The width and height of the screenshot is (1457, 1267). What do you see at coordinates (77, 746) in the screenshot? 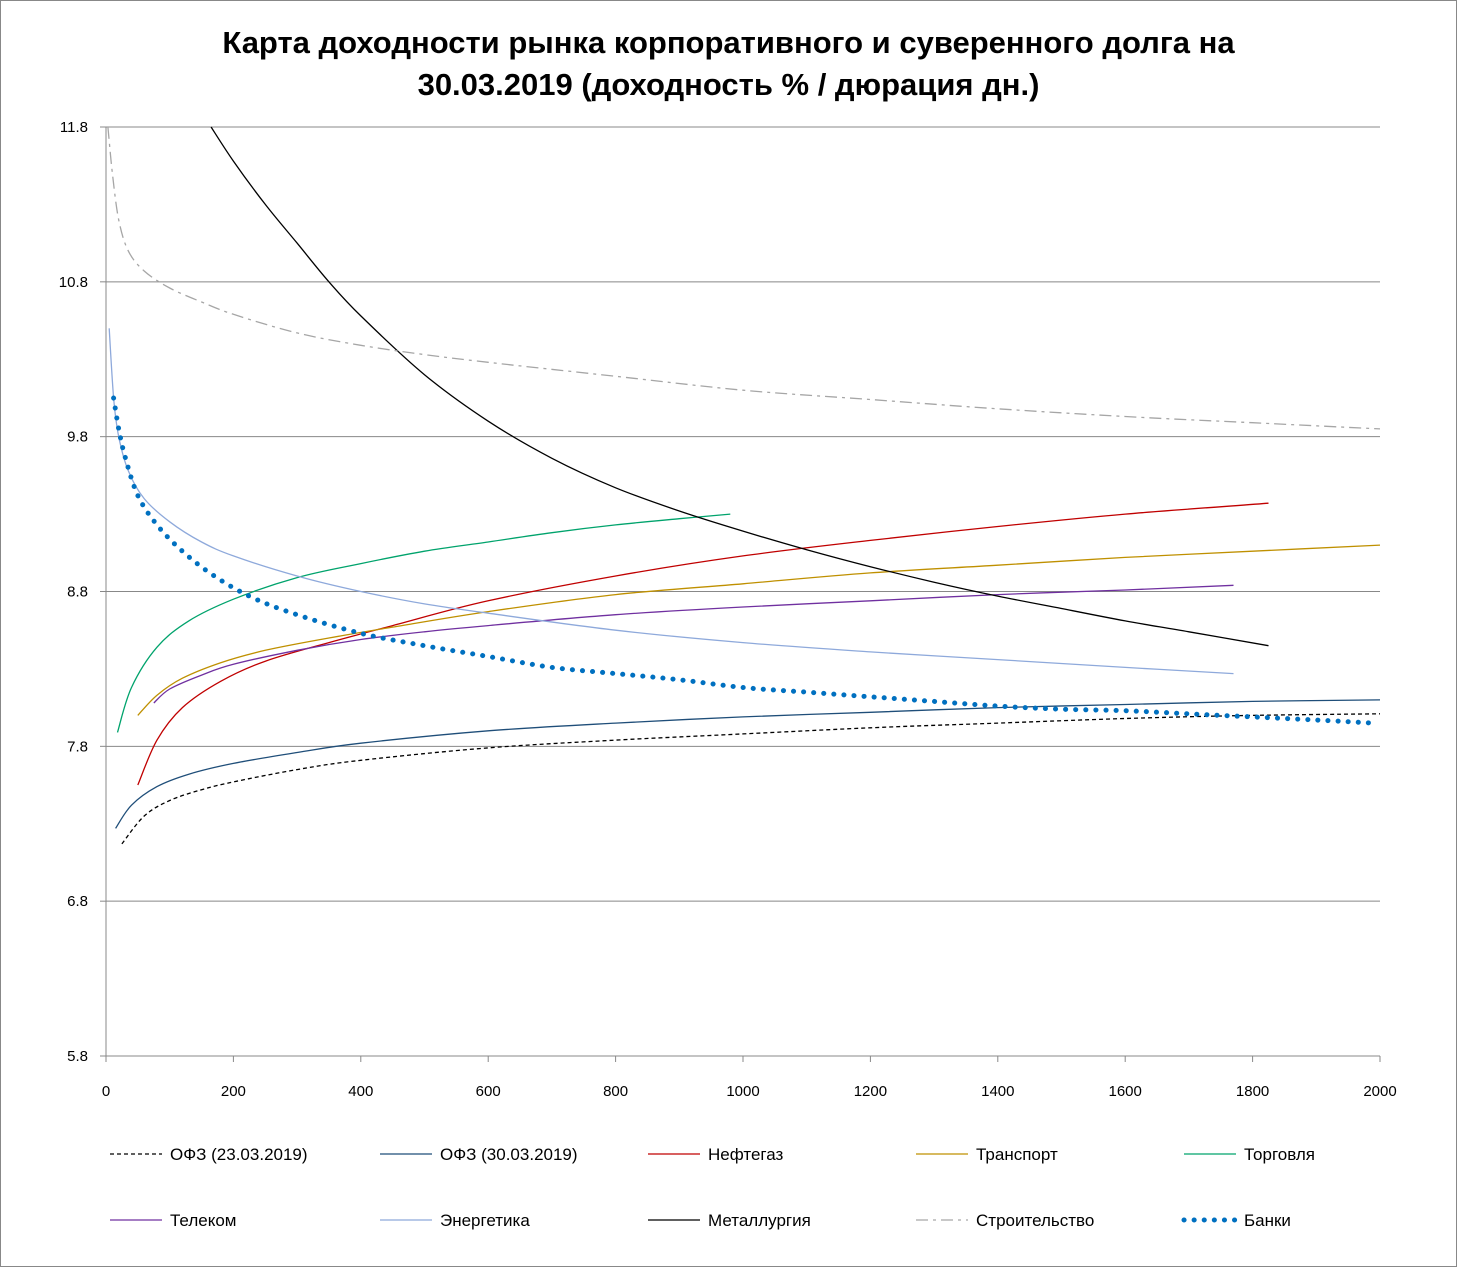
I see `y-tick-label: 7.8` at bounding box center [77, 746].